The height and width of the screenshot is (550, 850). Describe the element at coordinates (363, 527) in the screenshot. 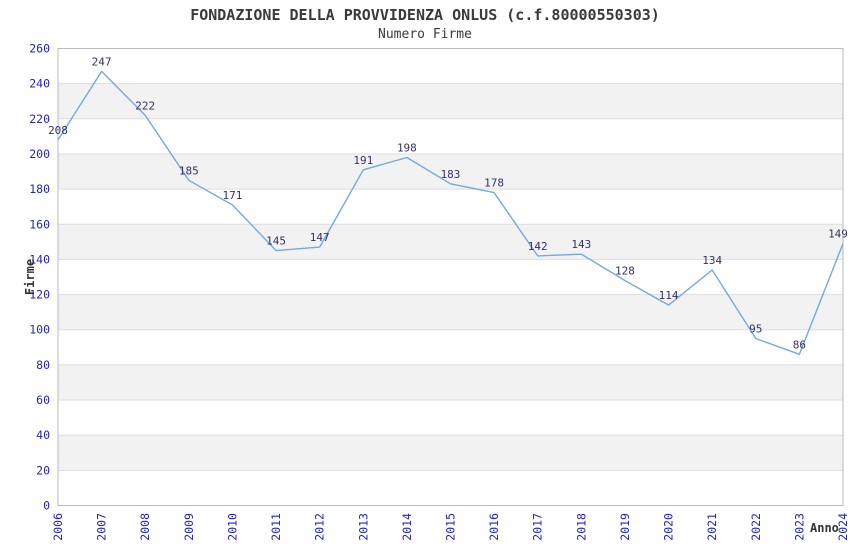

I see `x-tick-label: 2013` at that location.